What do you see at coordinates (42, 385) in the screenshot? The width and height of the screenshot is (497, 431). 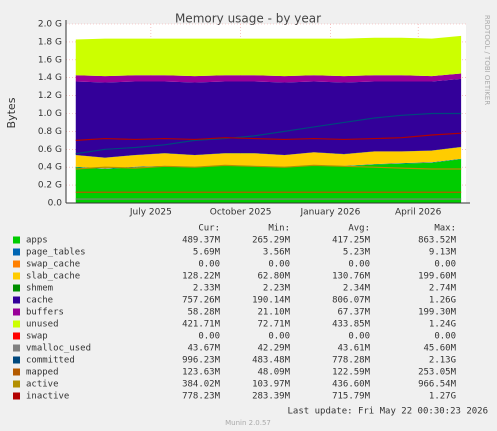 I see `legend-label: active` at bounding box center [42, 385].